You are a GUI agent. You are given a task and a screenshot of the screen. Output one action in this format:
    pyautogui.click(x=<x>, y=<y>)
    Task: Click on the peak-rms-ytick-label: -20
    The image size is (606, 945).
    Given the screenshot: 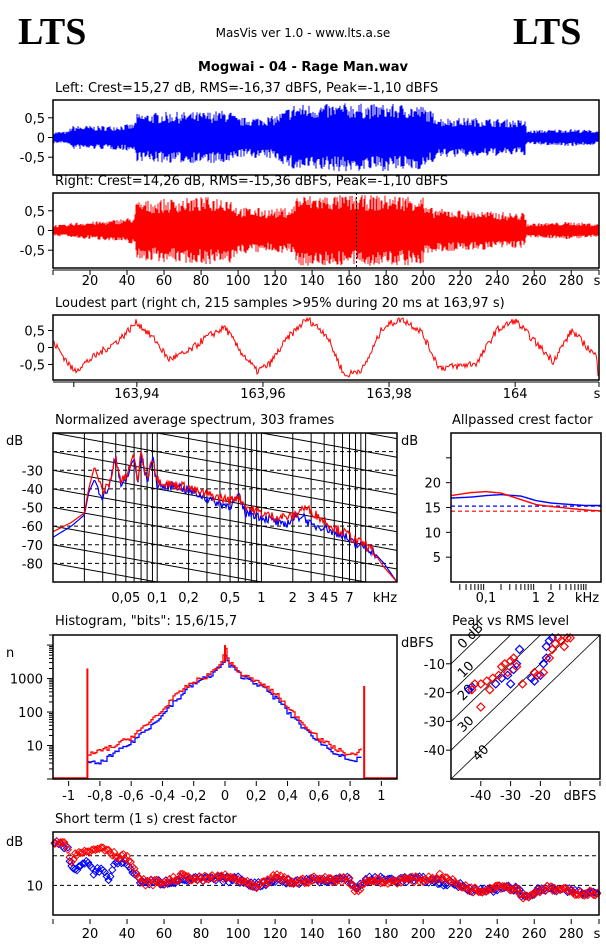 What is the action you would take?
    pyautogui.click(x=434, y=694)
    